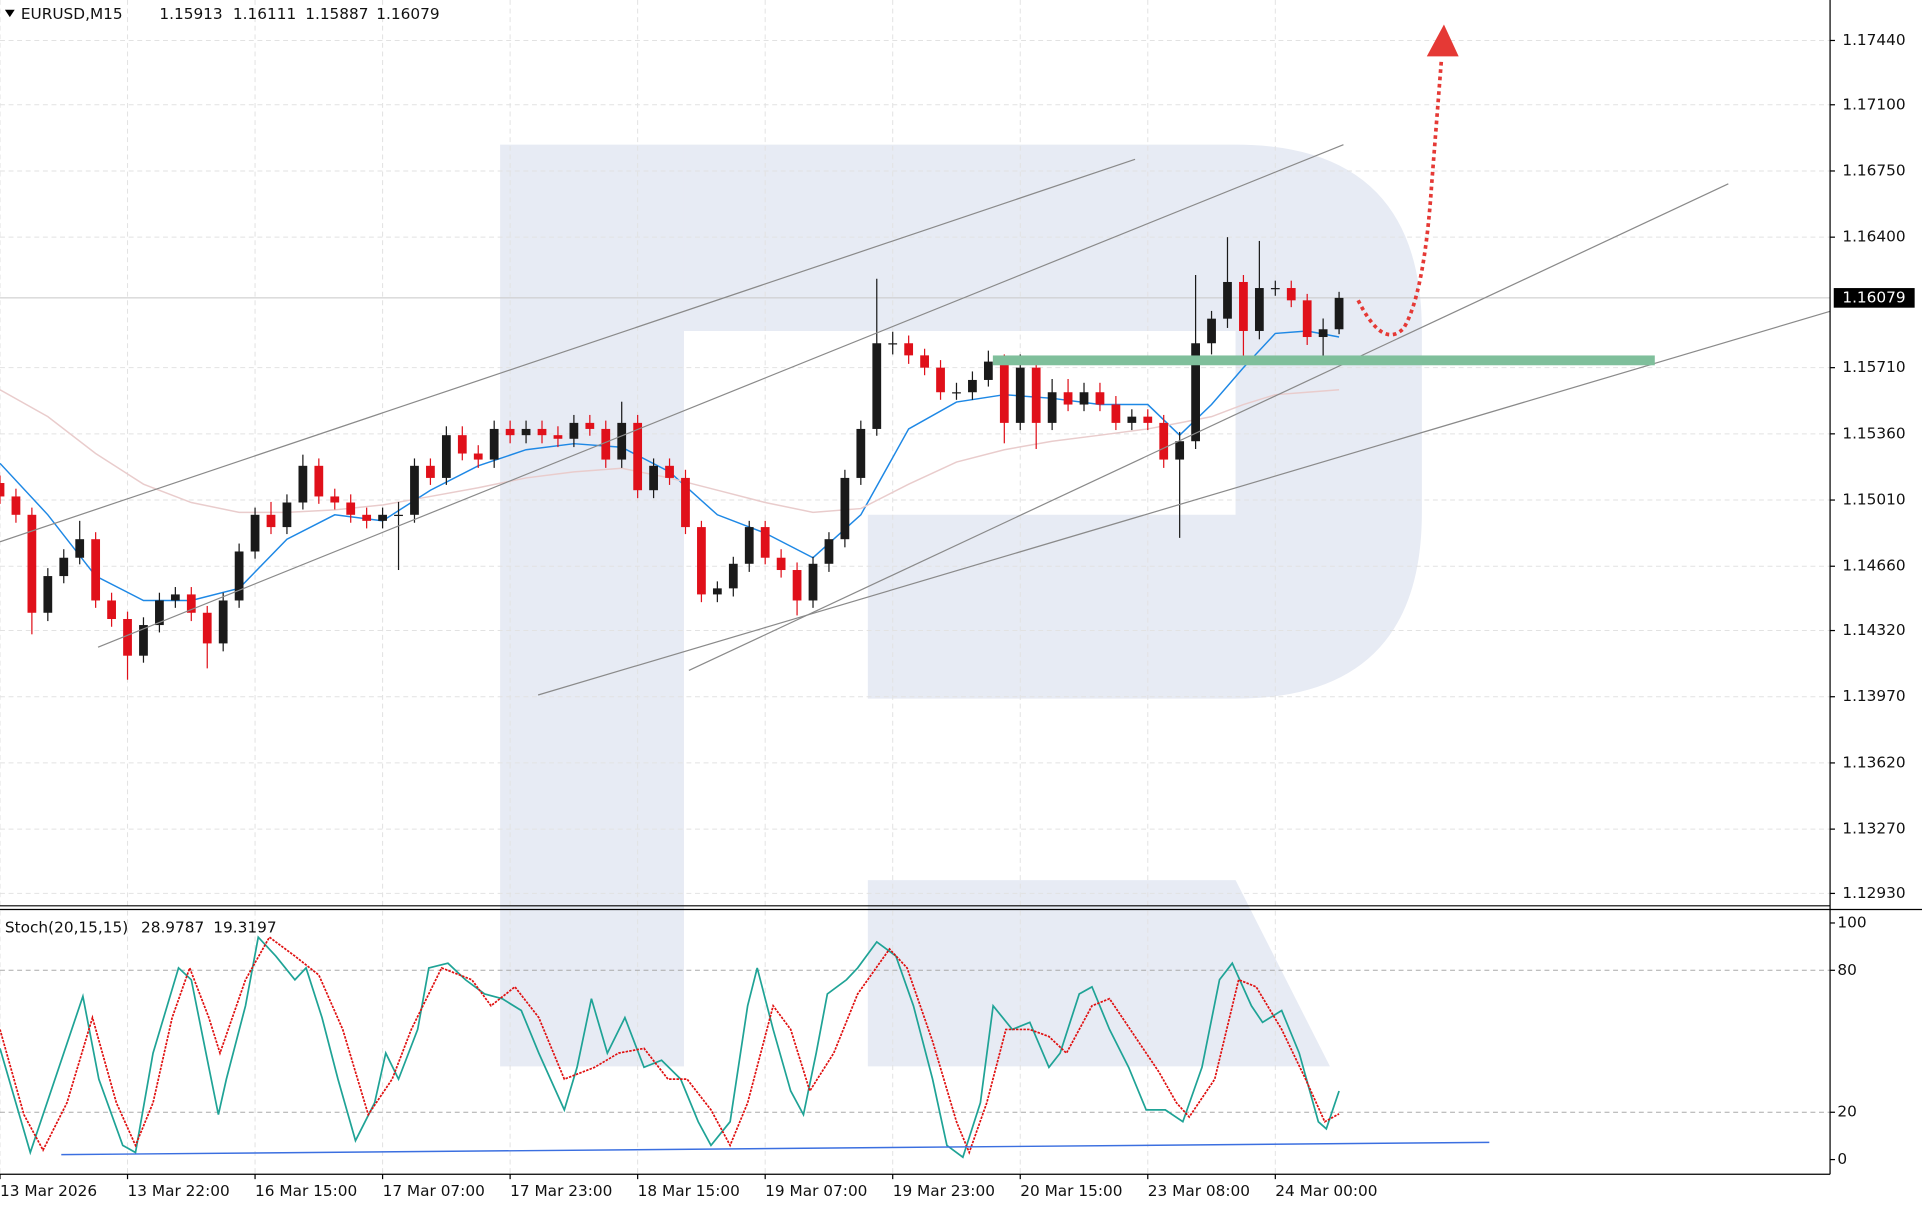  Describe the element at coordinates (1873, 104) in the screenshot. I see `y-tick-label: 1.17100` at that location.